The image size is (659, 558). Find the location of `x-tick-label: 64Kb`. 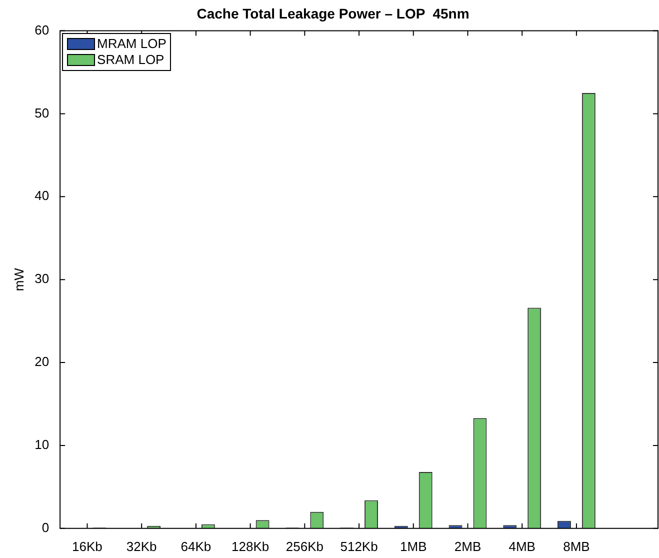

x-tick-label: 64Kb is located at coordinates (196, 546).